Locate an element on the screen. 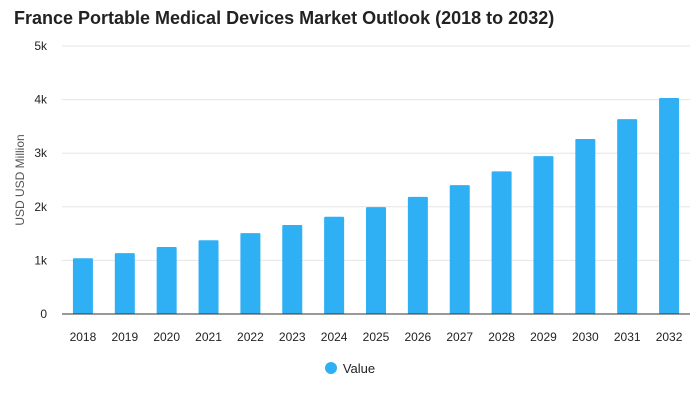 This screenshot has height=400, width=700. y-tick-label: 2k is located at coordinates (41, 207).